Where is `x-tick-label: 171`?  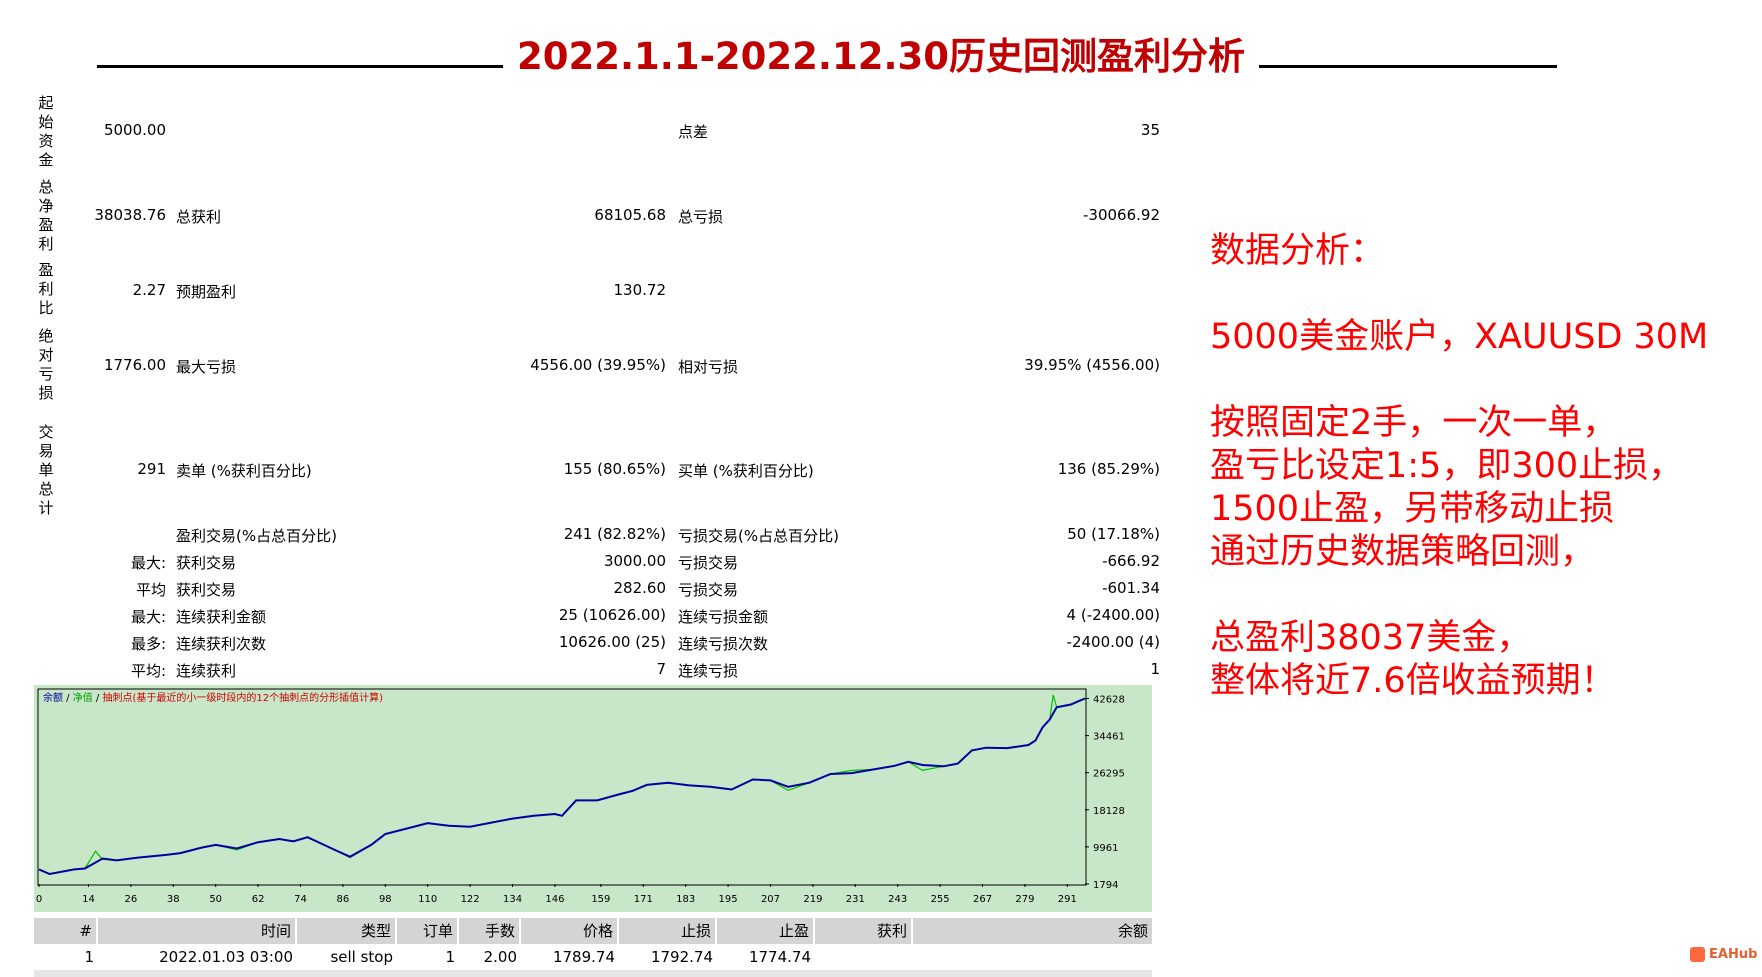
x-tick-label: 171 is located at coordinates (643, 899).